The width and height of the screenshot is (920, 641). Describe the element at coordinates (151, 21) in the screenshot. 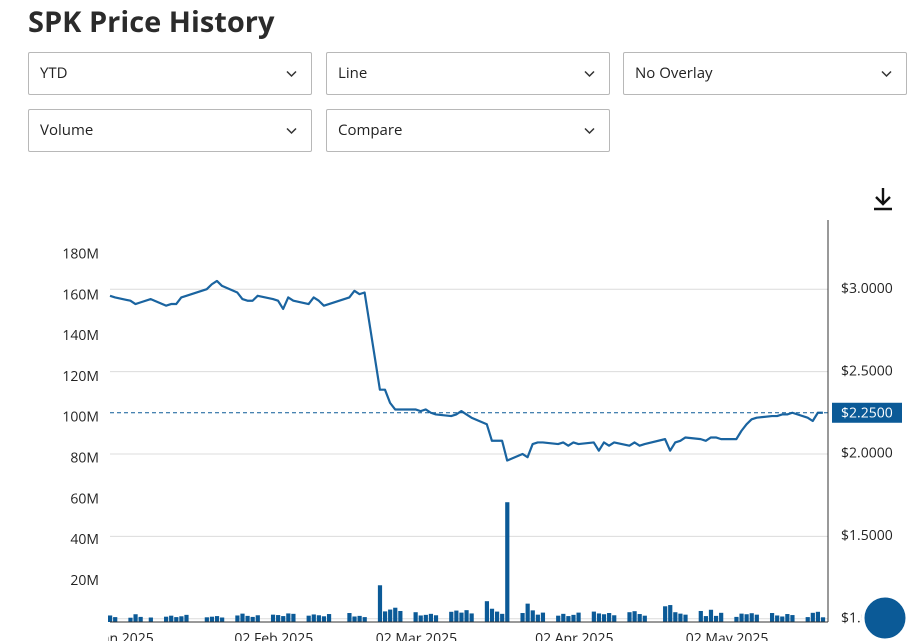

I see `page-title: SPK Price History` at that location.